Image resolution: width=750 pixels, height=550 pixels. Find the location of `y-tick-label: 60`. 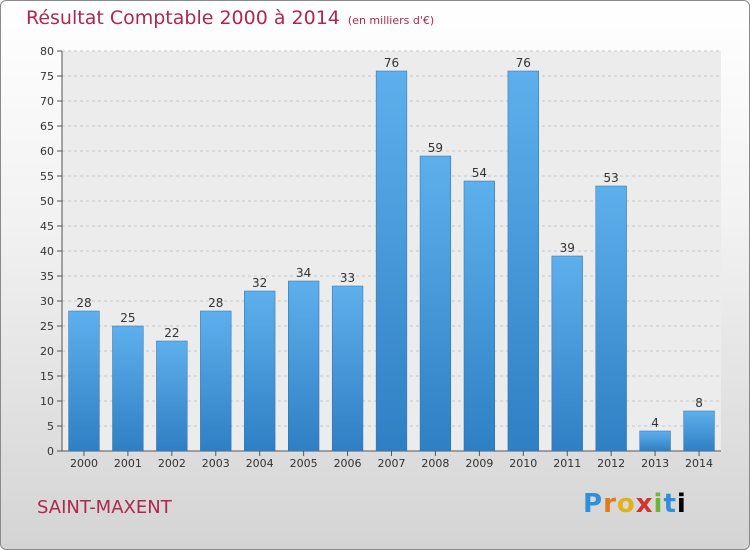

y-tick-label: 60 is located at coordinates (47, 151).